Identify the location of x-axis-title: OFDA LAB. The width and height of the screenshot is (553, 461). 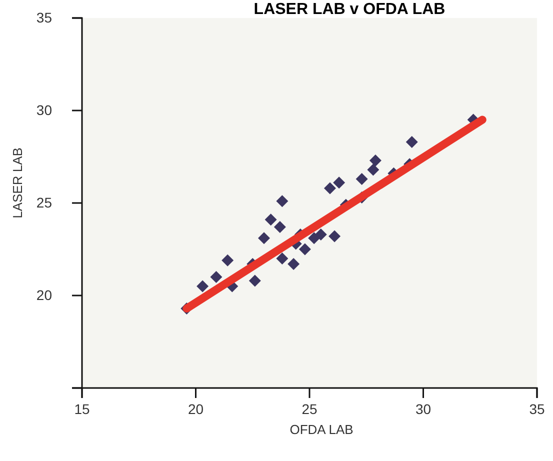
(322, 429).